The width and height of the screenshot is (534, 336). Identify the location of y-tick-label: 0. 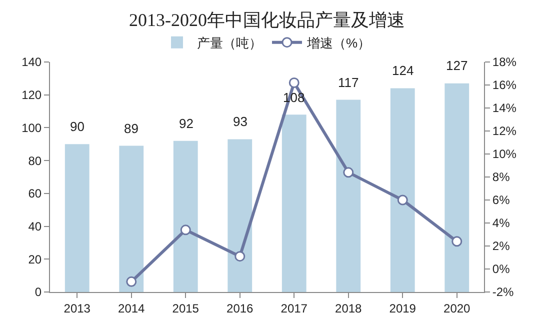
(38, 292).